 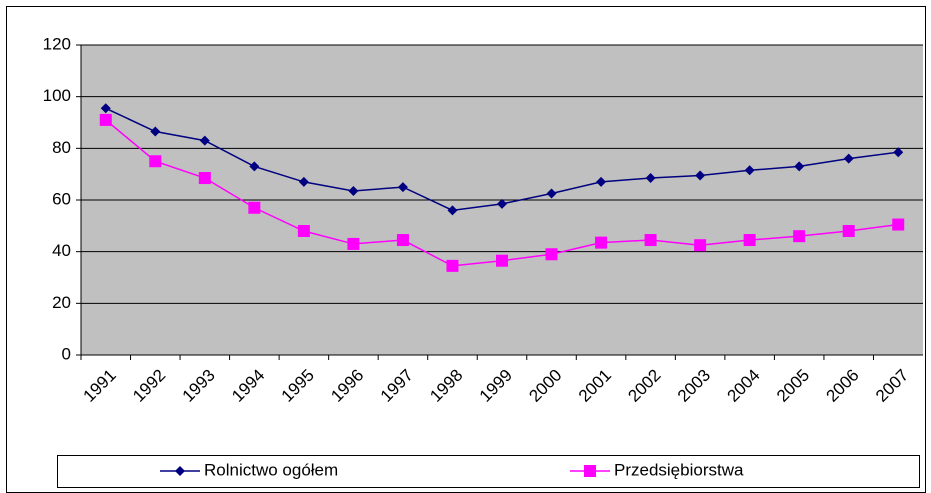 What do you see at coordinates (61, 302) in the screenshot?
I see `y-tick-label: 20` at bounding box center [61, 302].